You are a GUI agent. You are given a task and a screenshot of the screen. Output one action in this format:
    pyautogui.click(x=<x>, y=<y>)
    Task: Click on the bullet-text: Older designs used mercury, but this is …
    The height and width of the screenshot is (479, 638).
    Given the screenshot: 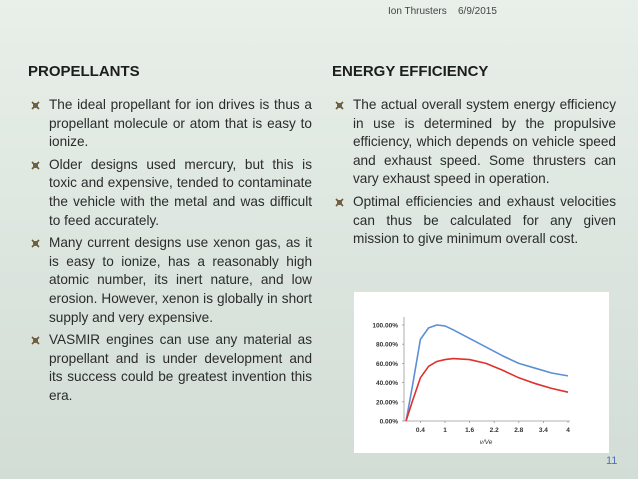 What is the action you would take?
    pyautogui.click(x=180, y=192)
    